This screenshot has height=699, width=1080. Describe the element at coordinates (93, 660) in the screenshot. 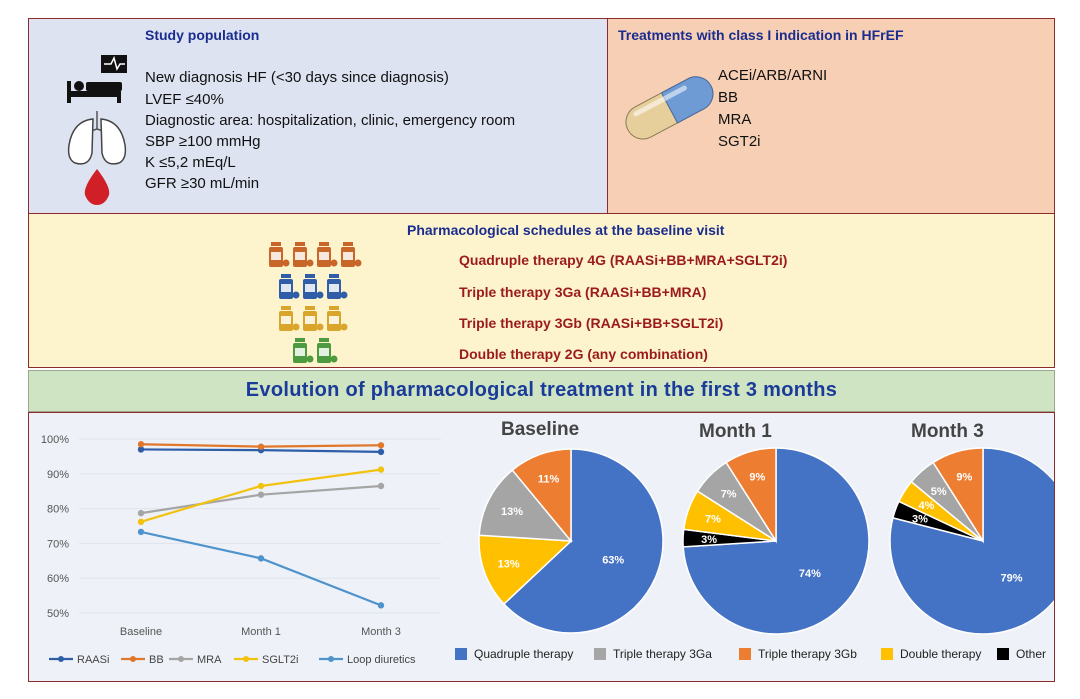

I see `legend-label: RAASi` at that location.